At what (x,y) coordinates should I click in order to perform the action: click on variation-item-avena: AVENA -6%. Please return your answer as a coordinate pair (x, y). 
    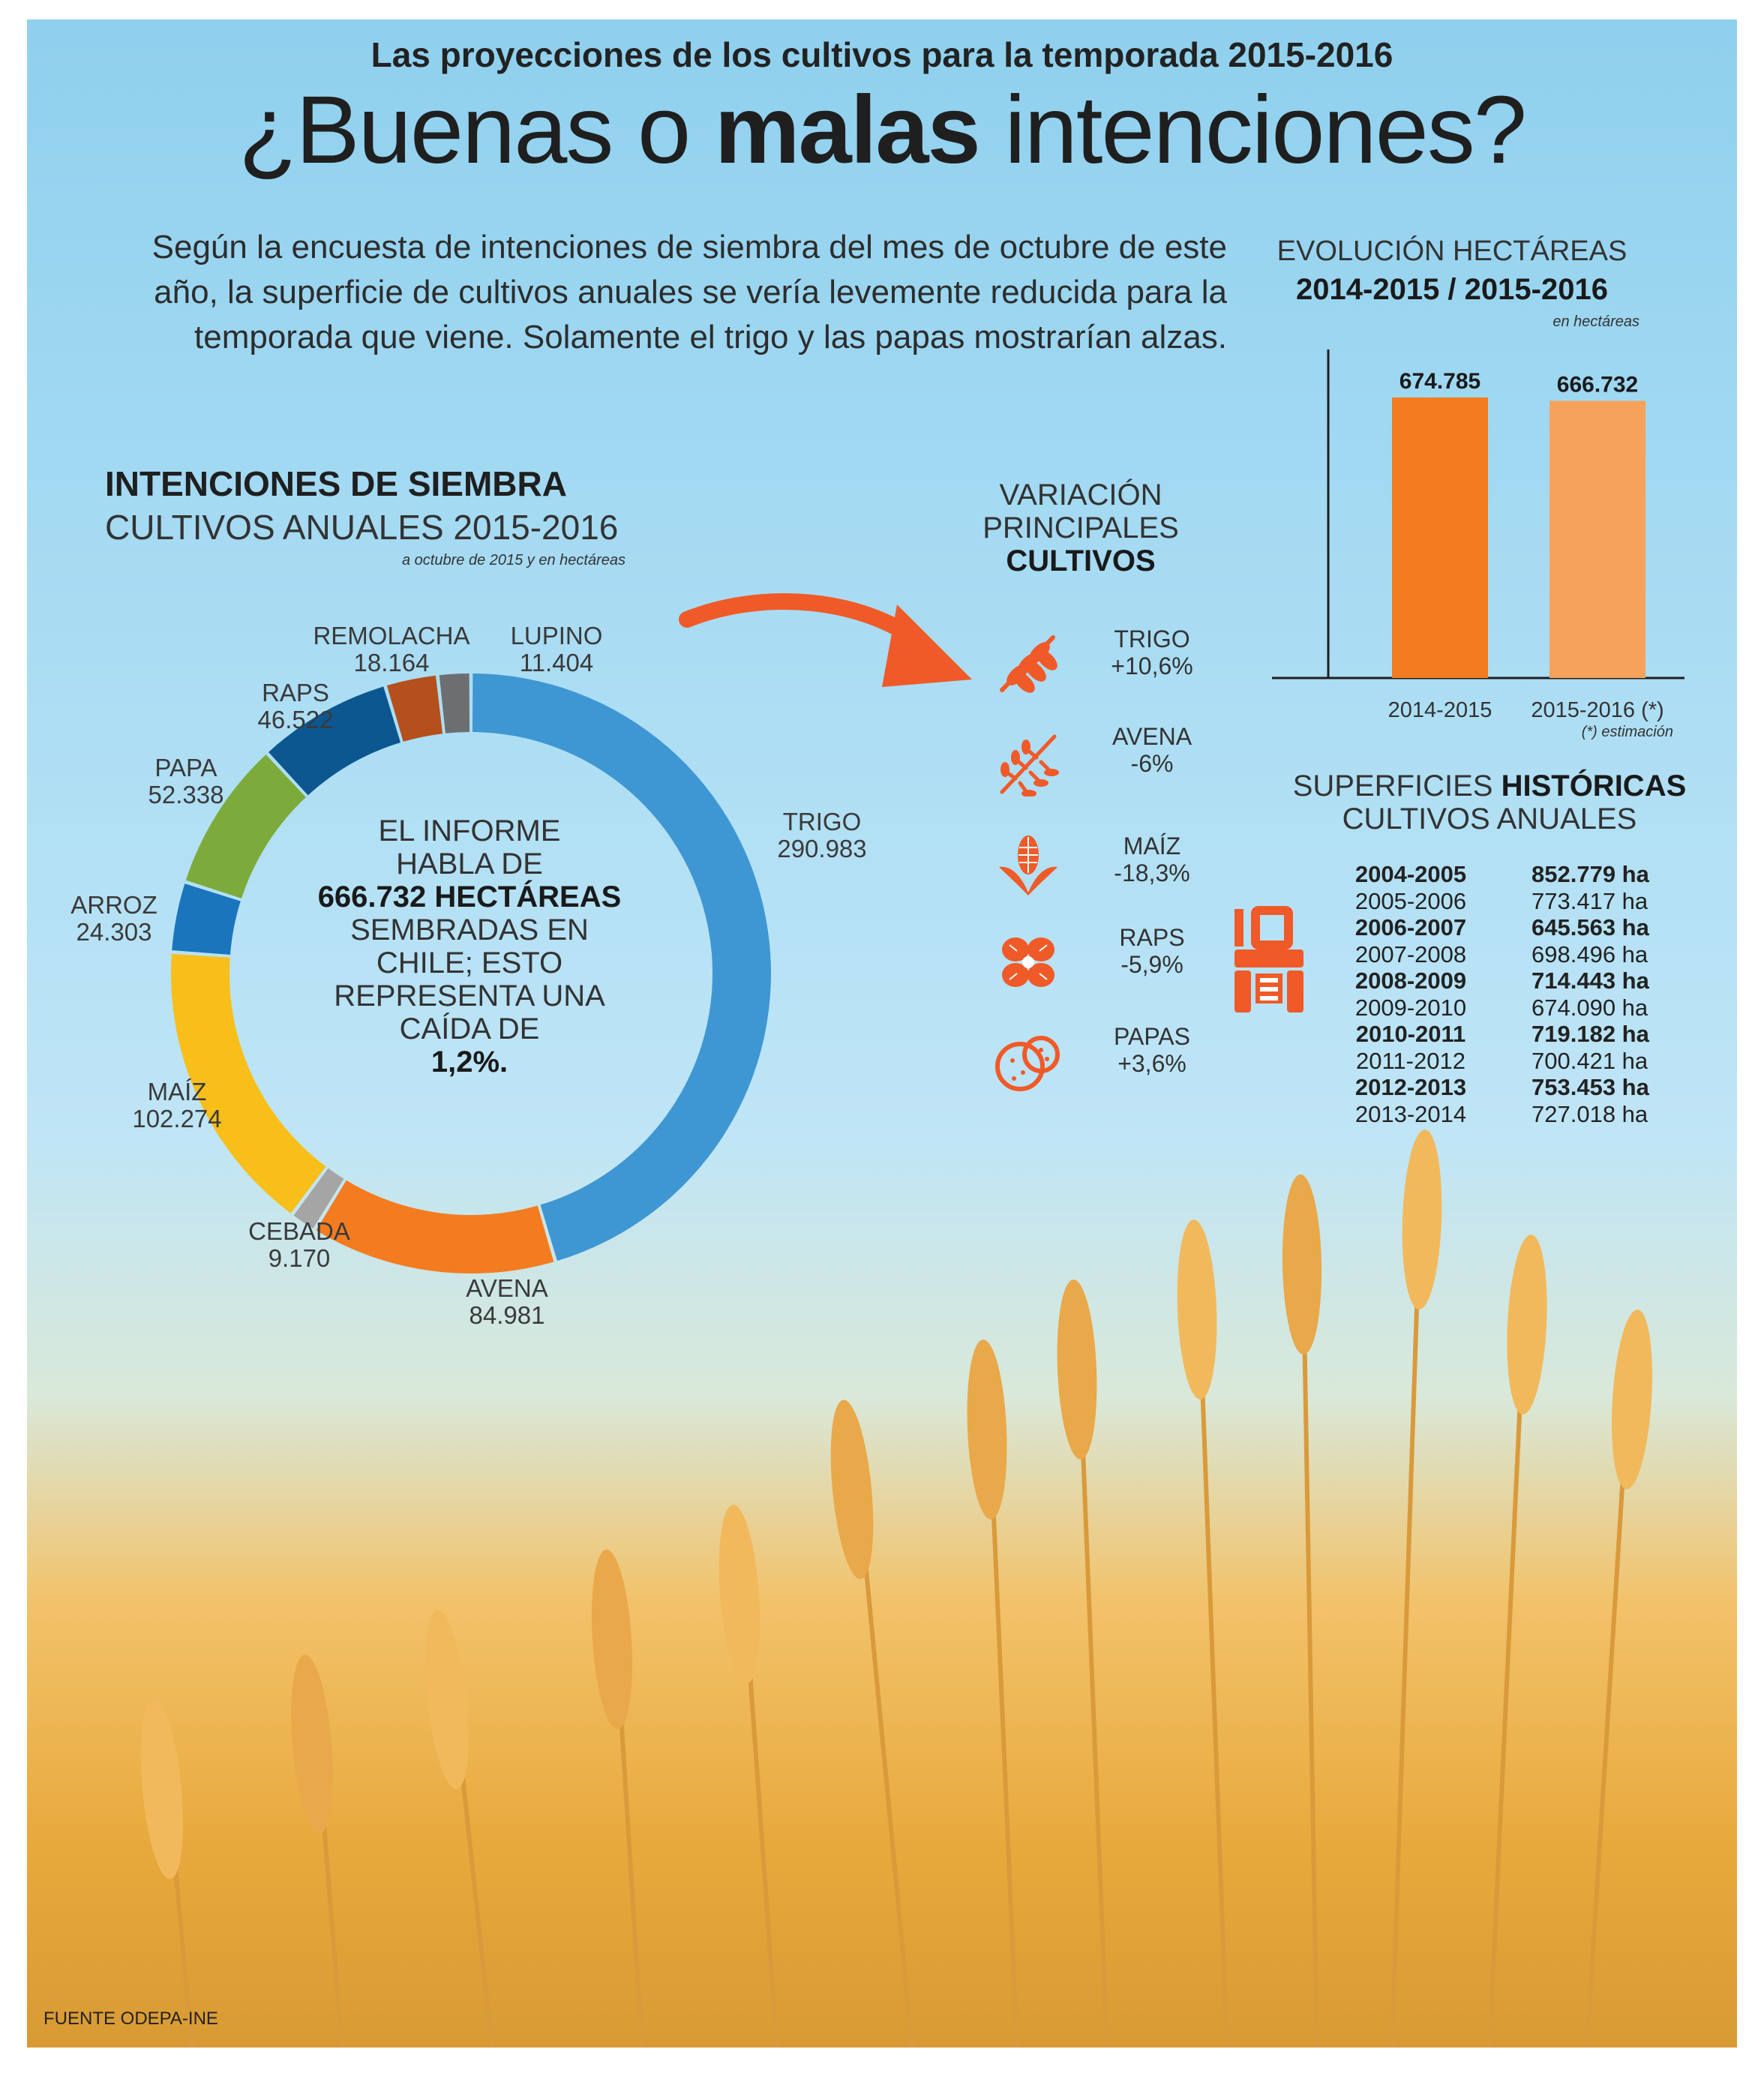
    Looking at the image, I should click on (1093, 761).